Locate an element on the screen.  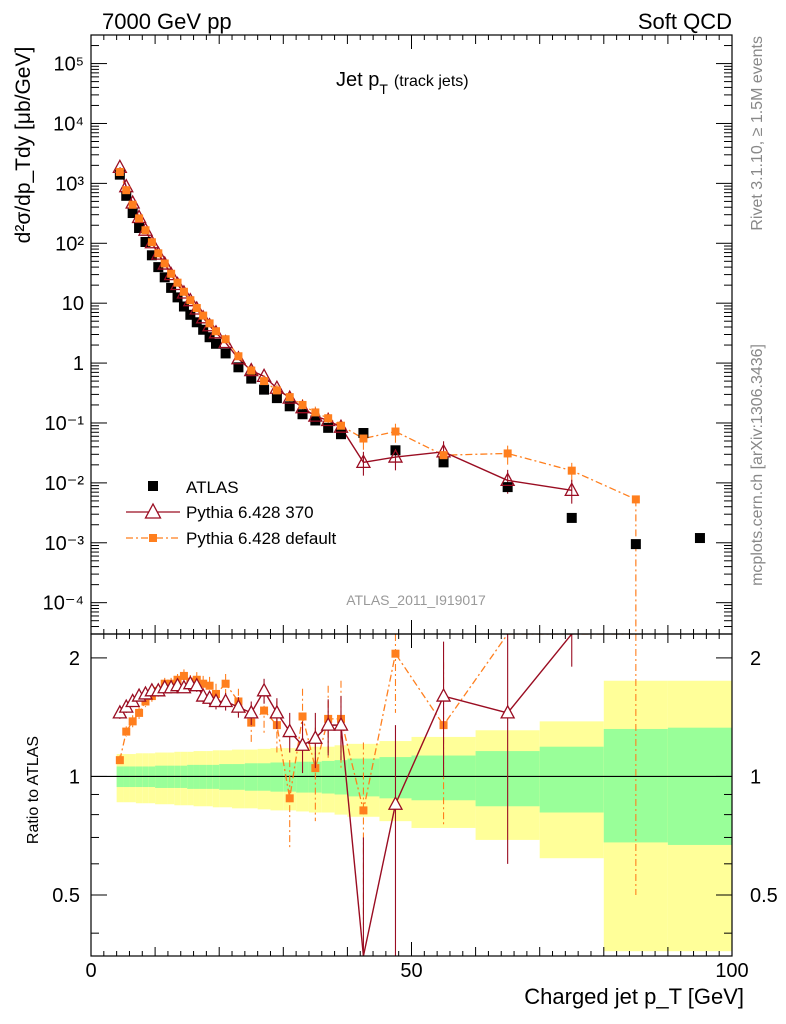
rivet-label: Rivet 3.1.10, ≥ 1.5M events is located at coordinates (757, 133).